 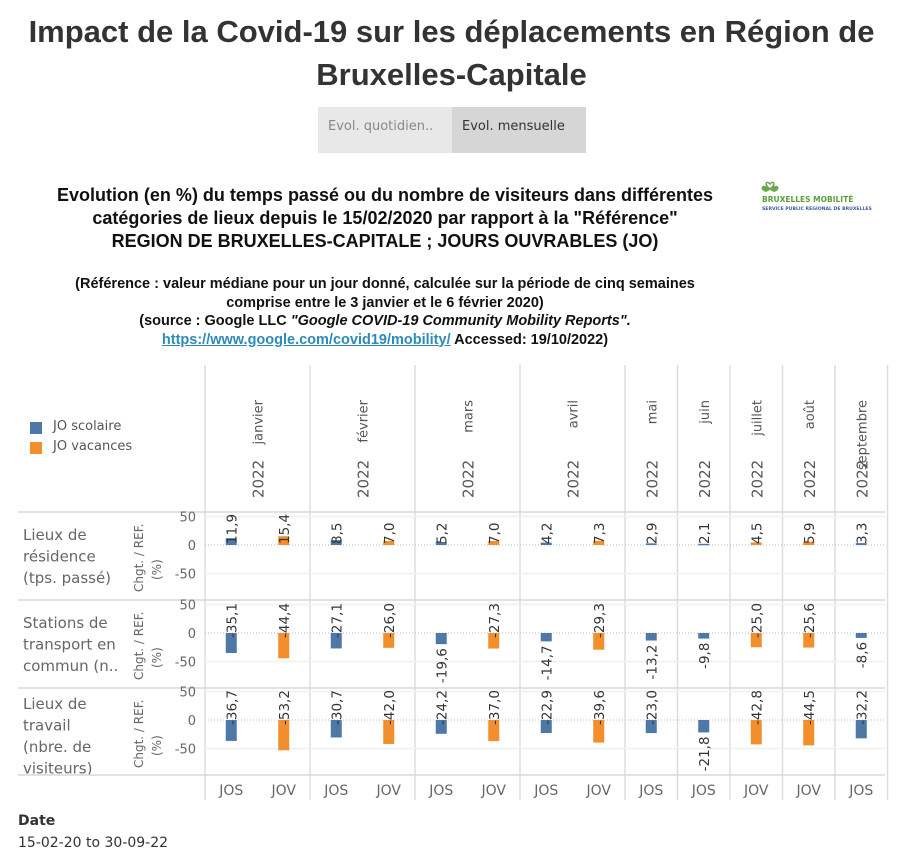 What do you see at coordinates (807, 199) in the screenshot?
I see `svg-text: BRUXELLES MOBILITÉ` at bounding box center [807, 199].